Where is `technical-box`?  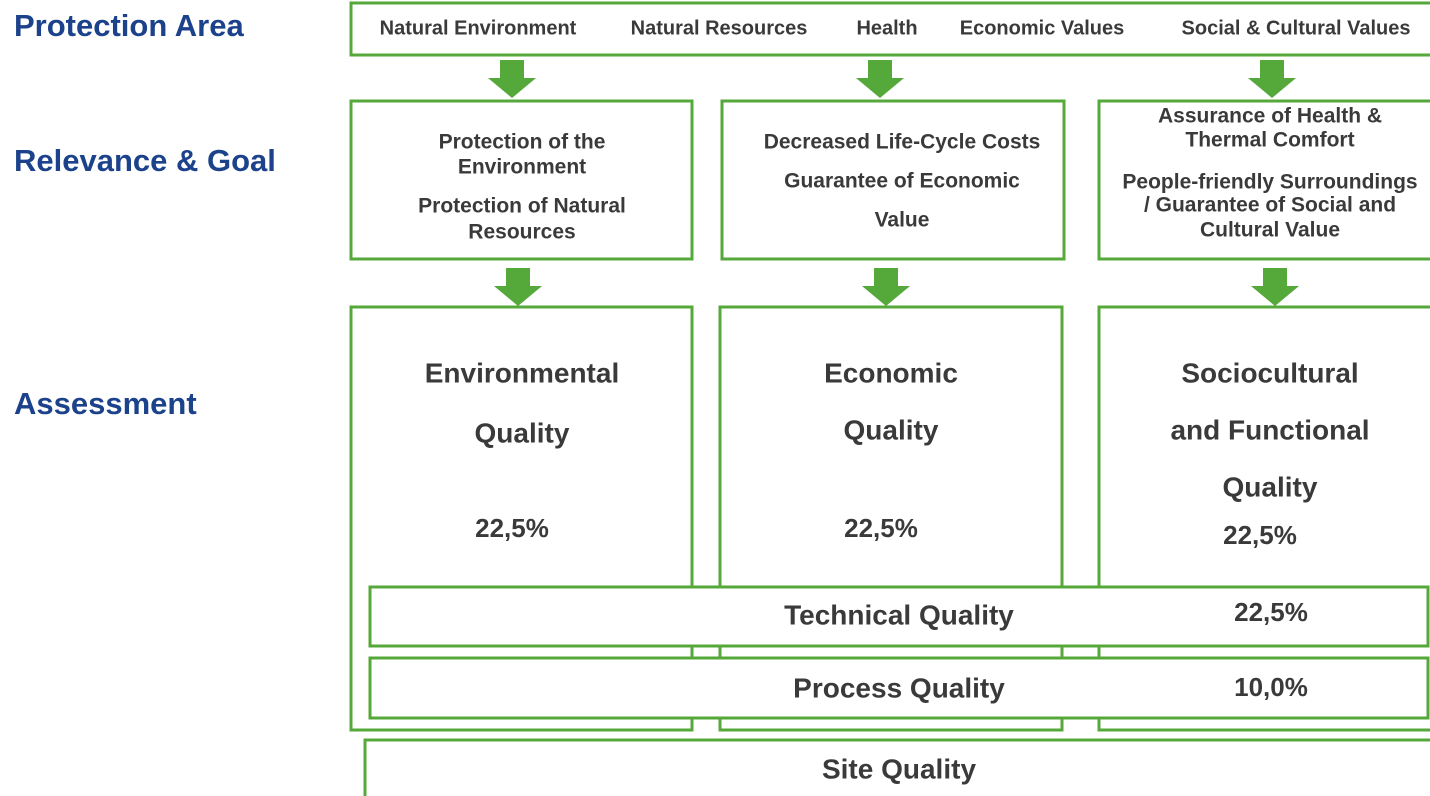
technical-box is located at coordinates (899, 616).